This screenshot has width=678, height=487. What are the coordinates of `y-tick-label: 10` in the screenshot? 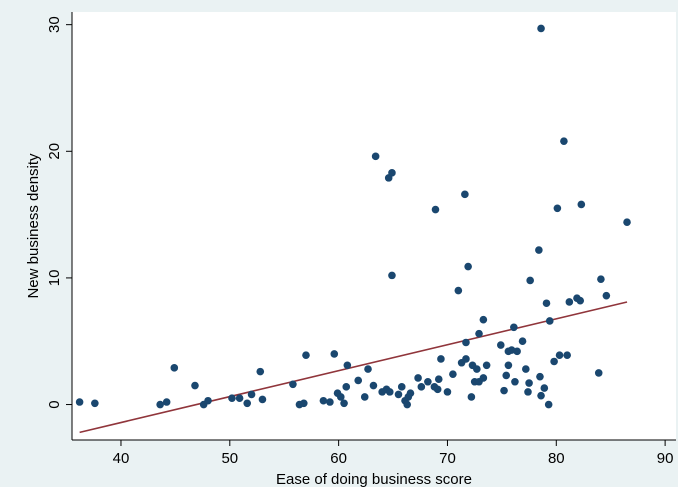 It's located at (54, 278).